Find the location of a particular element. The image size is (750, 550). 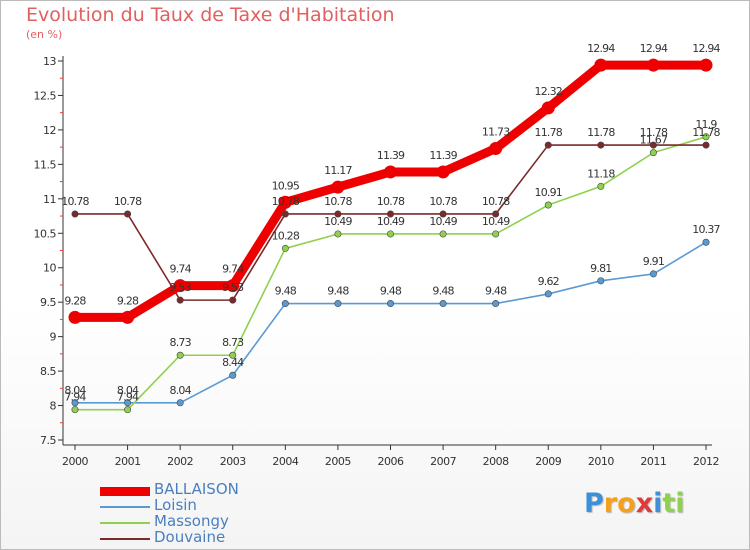

x-tick-label: 2005 is located at coordinates (338, 461).